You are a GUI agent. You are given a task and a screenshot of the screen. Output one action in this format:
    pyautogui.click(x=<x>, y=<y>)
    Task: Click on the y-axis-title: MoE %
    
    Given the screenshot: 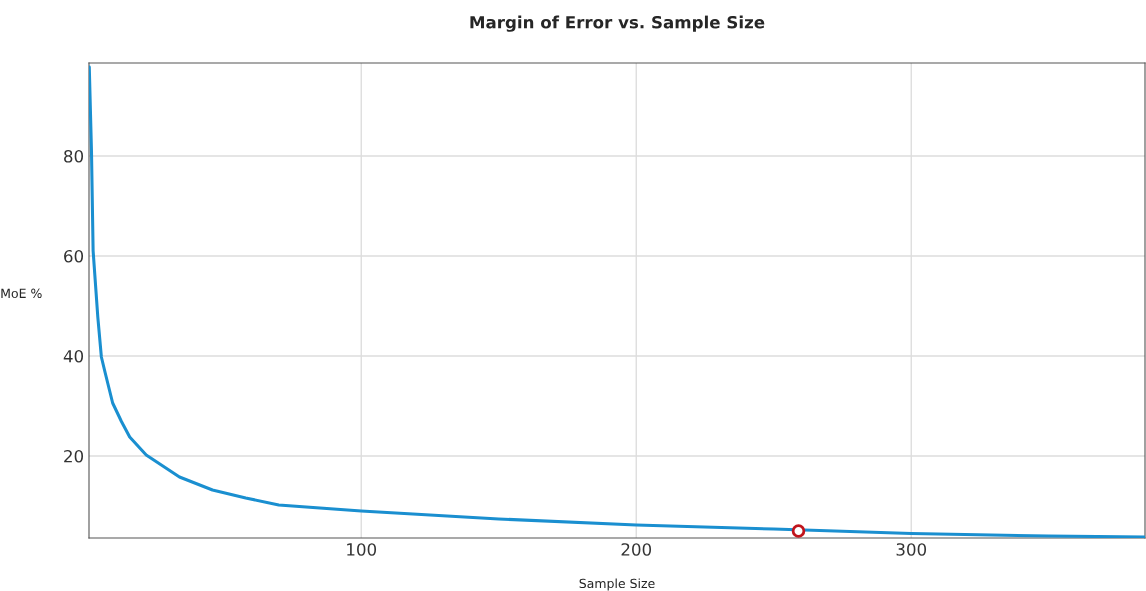 What is the action you would take?
    pyautogui.click(x=21, y=293)
    